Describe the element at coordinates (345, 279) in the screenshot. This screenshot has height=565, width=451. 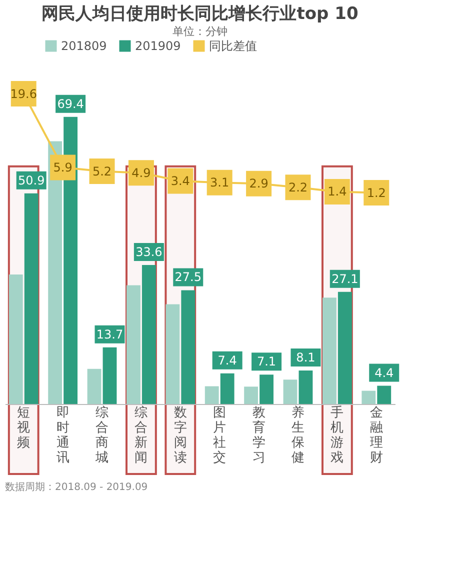
I see `data-label: 27.1` at that location.